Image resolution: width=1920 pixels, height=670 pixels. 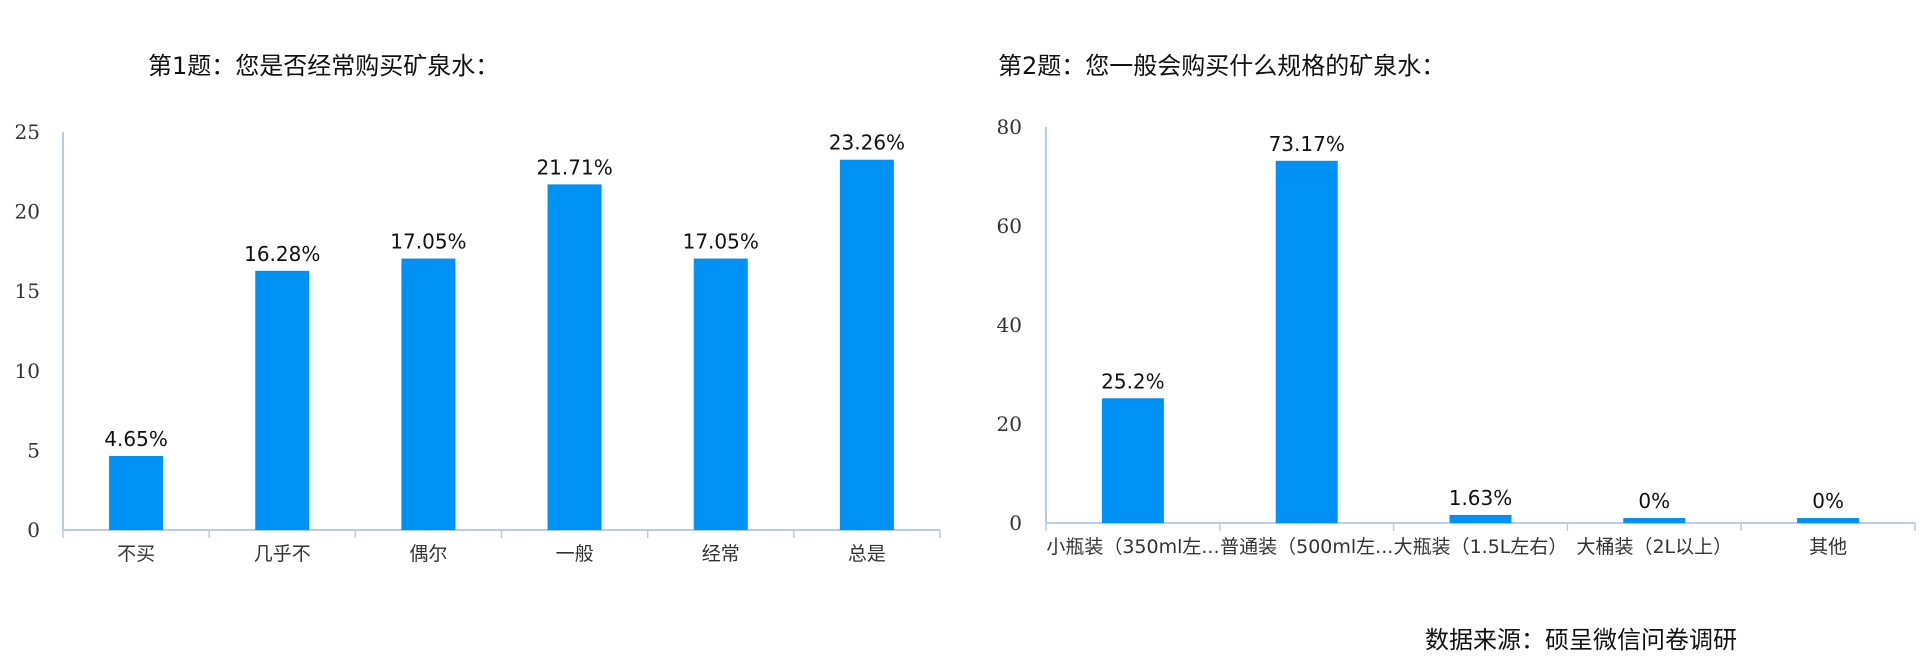 What do you see at coordinates (27, 371) in the screenshot?
I see `chart1-y-tick-label: 10` at bounding box center [27, 371].